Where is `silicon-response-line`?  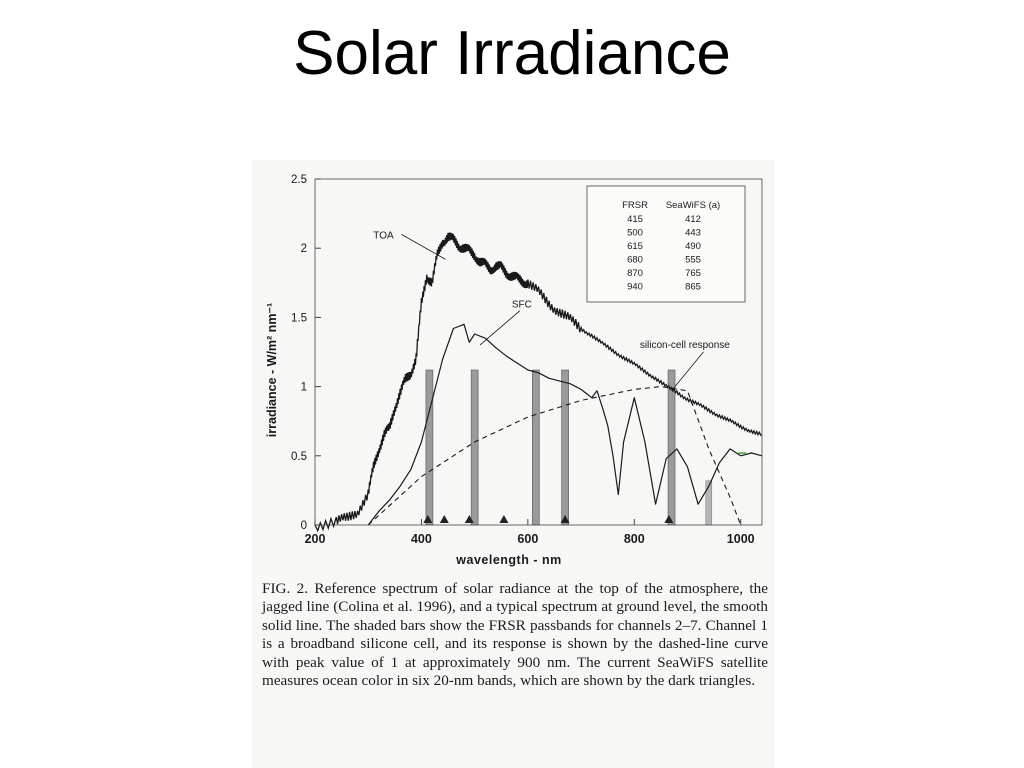 silicon-response-line is located at coordinates (554, 456).